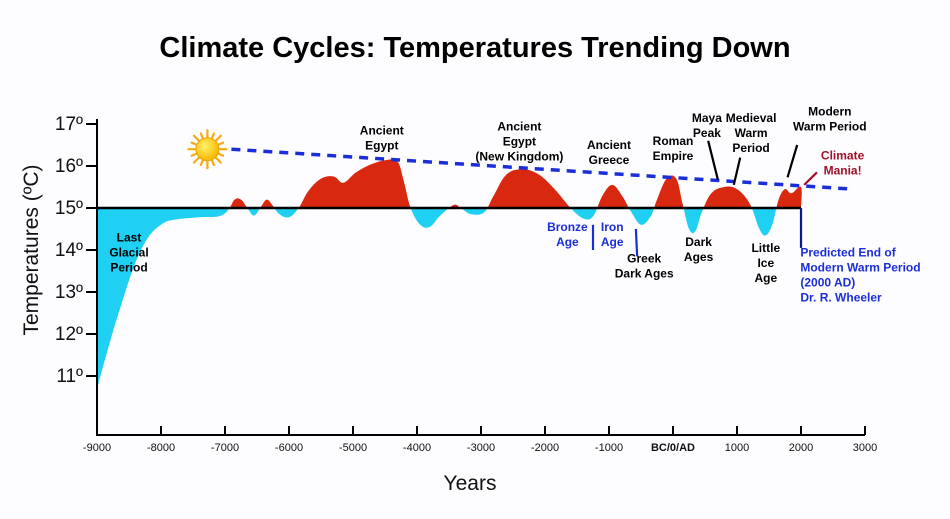 The height and width of the screenshot is (519, 950). I want to click on y-tick-label: 15º, so click(69, 208).